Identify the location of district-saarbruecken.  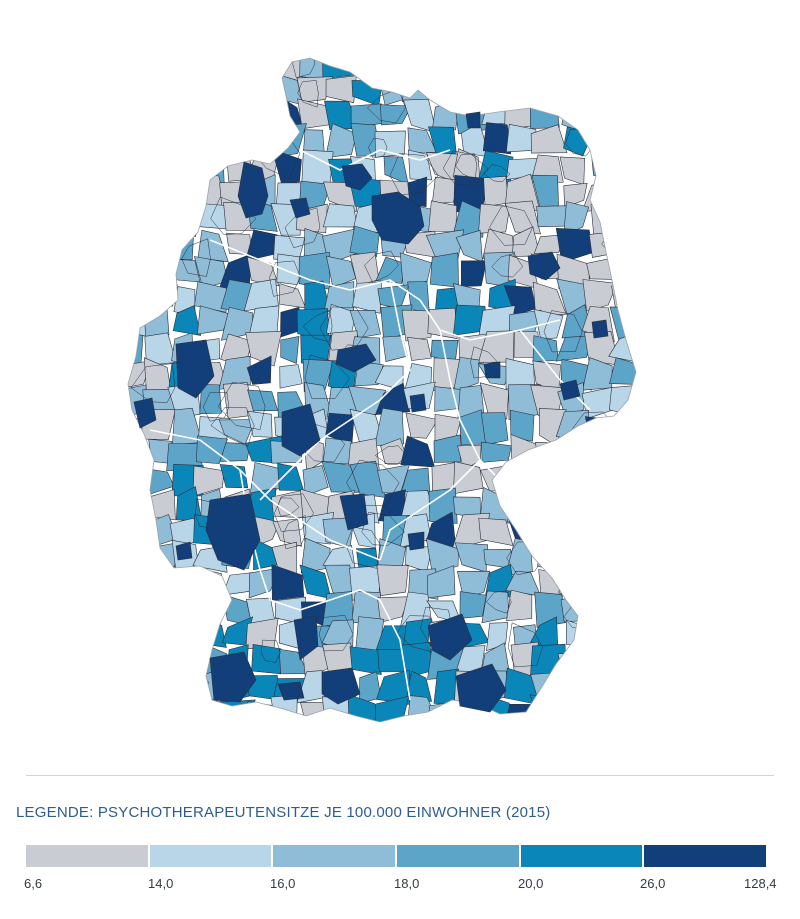
(184, 551).